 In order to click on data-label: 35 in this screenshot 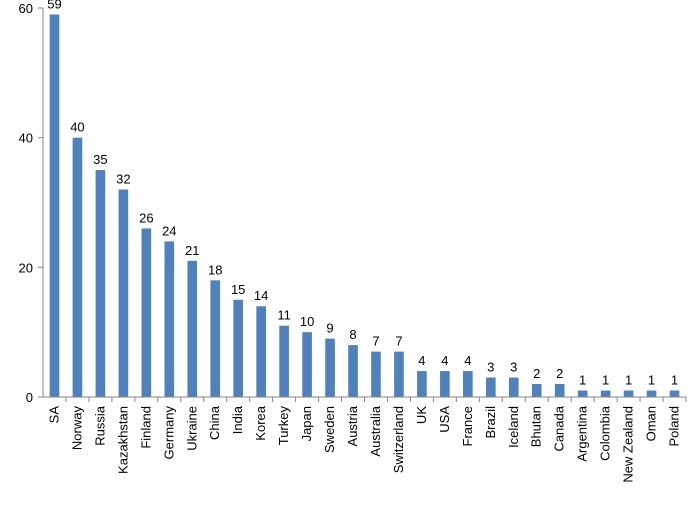, I will do `click(100, 159)`.